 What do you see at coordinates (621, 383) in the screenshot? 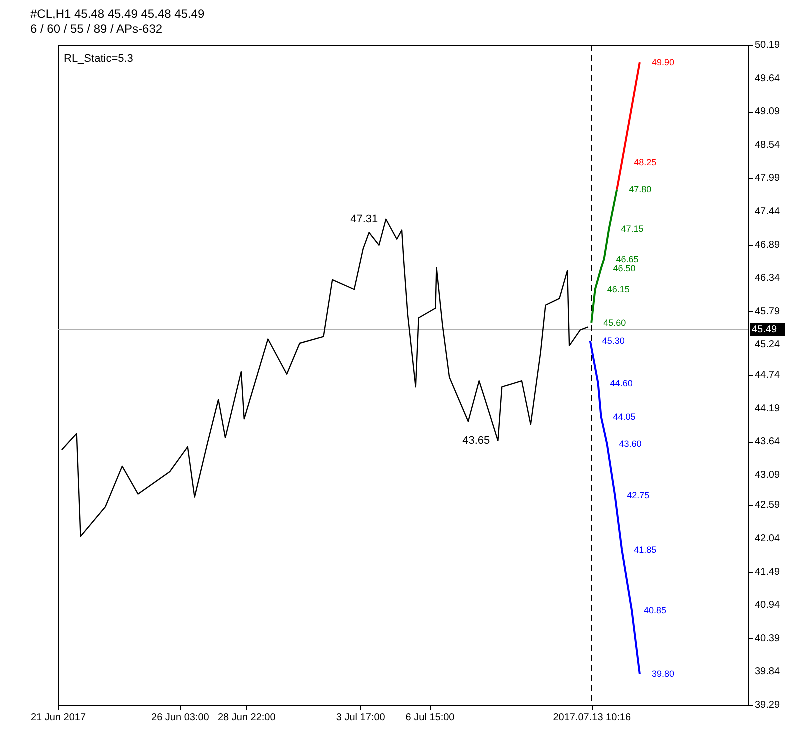
I see `data-label: 44.60` at bounding box center [621, 383].